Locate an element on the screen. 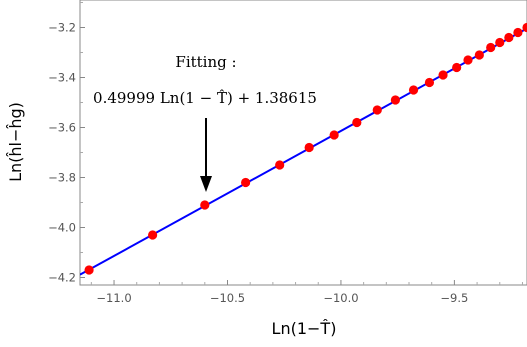 The height and width of the screenshot is (347, 527). x-tick-label: −11.0 is located at coordinates (113, 298).